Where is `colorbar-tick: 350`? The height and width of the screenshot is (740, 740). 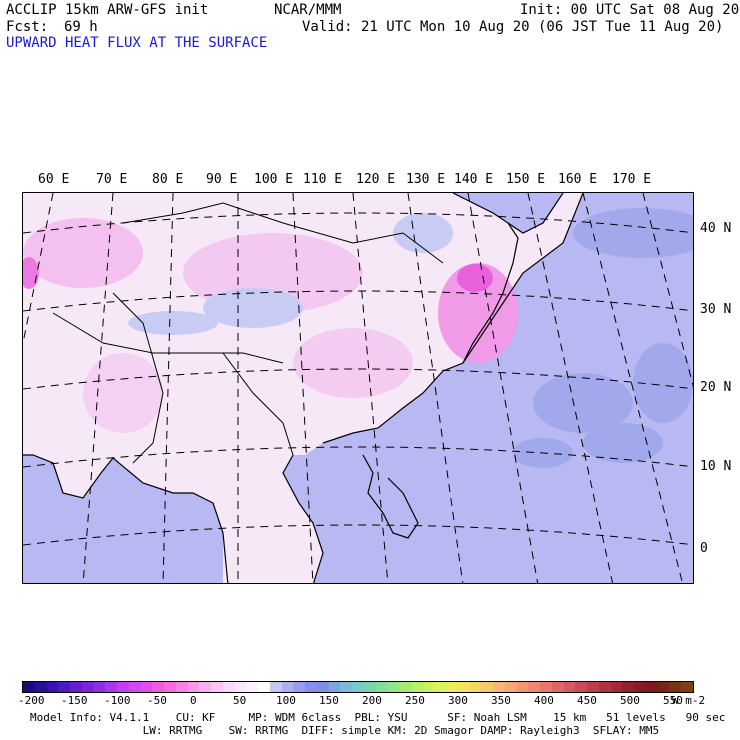 colorbar-tick: 350 is located at coordinates (501, 700).